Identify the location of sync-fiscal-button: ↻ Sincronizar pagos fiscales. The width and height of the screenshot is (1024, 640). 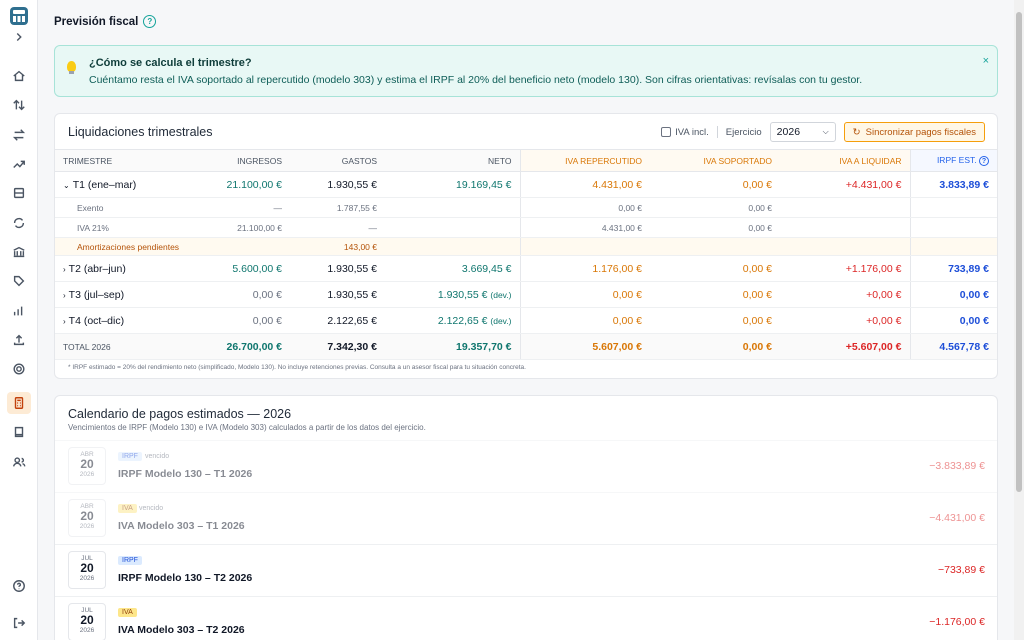
(914, 132).